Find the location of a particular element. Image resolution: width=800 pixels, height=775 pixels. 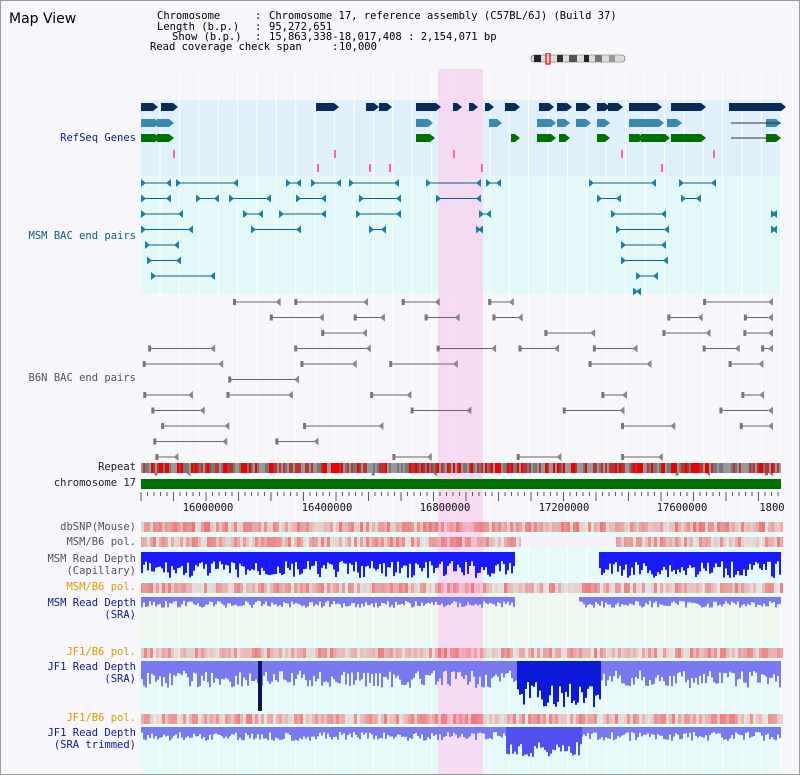

track-label-dbsnp: dbSNP(Mouse) is located at coordinates (98, 527).